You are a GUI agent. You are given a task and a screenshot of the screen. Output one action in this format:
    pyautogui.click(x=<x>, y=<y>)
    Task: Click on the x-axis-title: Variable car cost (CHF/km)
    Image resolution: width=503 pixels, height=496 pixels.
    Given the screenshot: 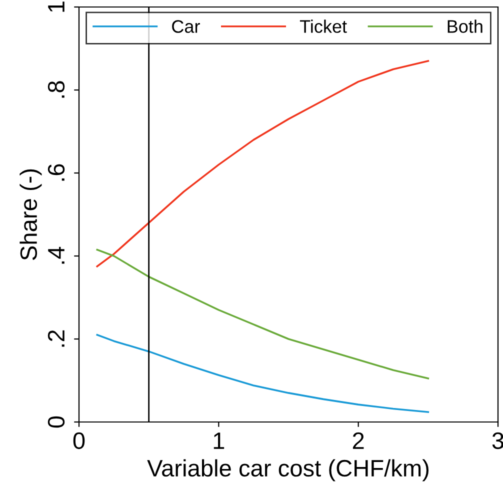 What is the action you would take?
    pyautogui.click(x=288, y=470)
    